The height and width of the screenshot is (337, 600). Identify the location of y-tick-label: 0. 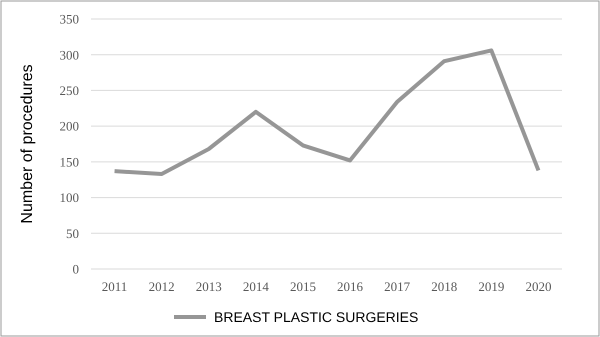
(75, 269).